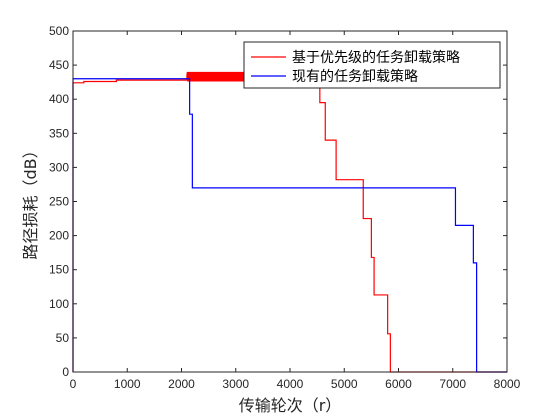  I want to click on x-axis-label: 传输轮次（r）, so click(290, 405).